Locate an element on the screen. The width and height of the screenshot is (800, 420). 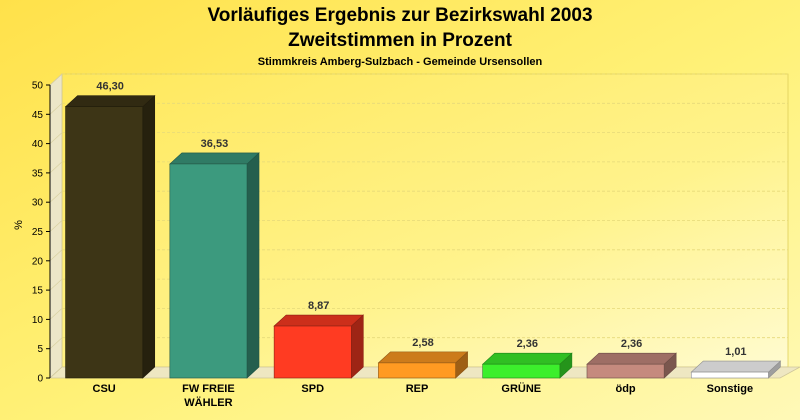
x-tick-label: FW FREIE is located at coordinates (208, 389).